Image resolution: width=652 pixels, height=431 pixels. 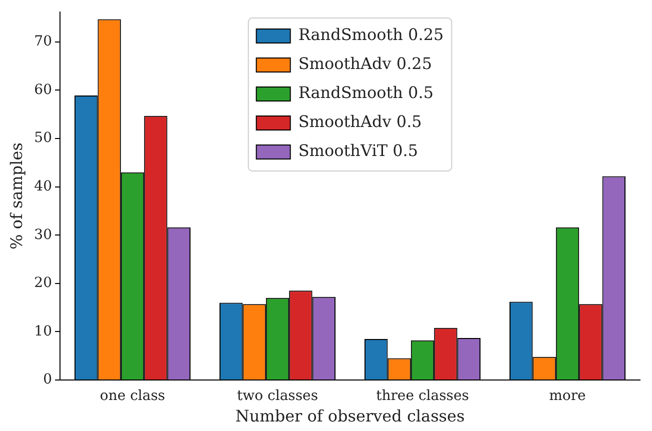 What do you see at coordinates (350, 416) in the screenshot?
I see `x-axis-title: Number of observed classes` at bounding box center [350, 416].